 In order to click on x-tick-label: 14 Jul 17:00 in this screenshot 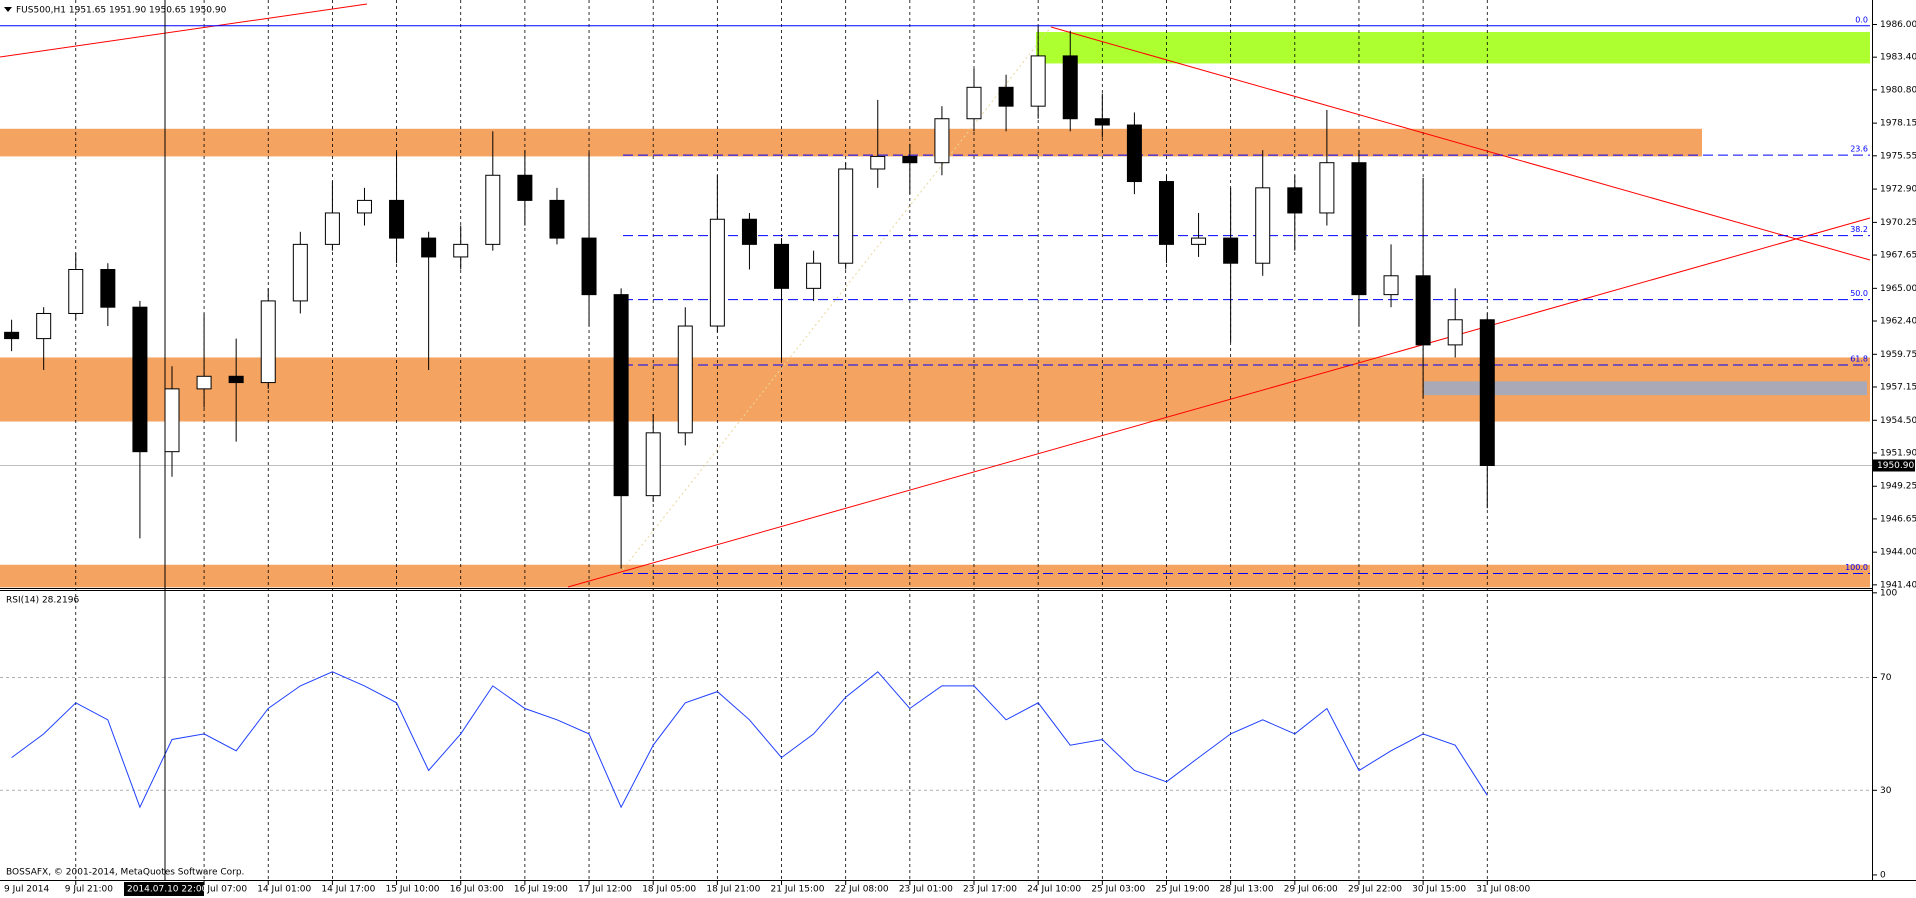, I will do `click(348, 890)`.